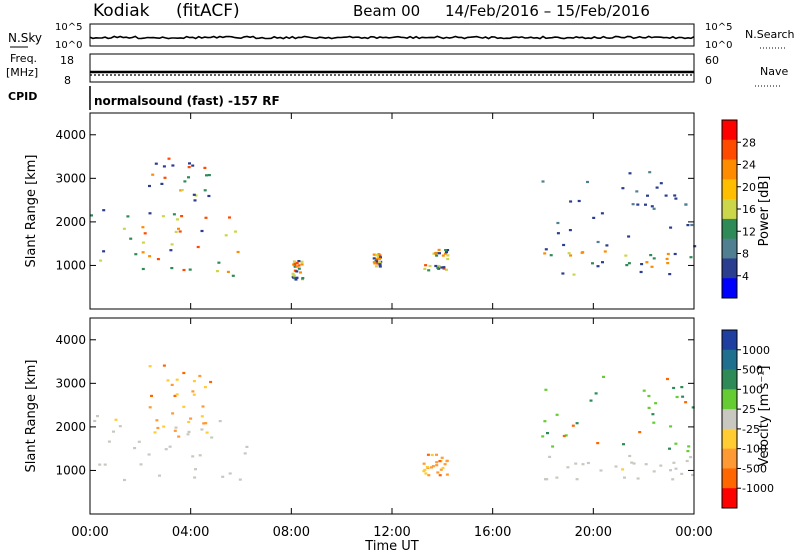 The height and width of the screenshot is (554, 800). What do you see at coordinates (774, 71) in the screenshot?
I see `nave-label: Nave` at bounding box center [774, 71].